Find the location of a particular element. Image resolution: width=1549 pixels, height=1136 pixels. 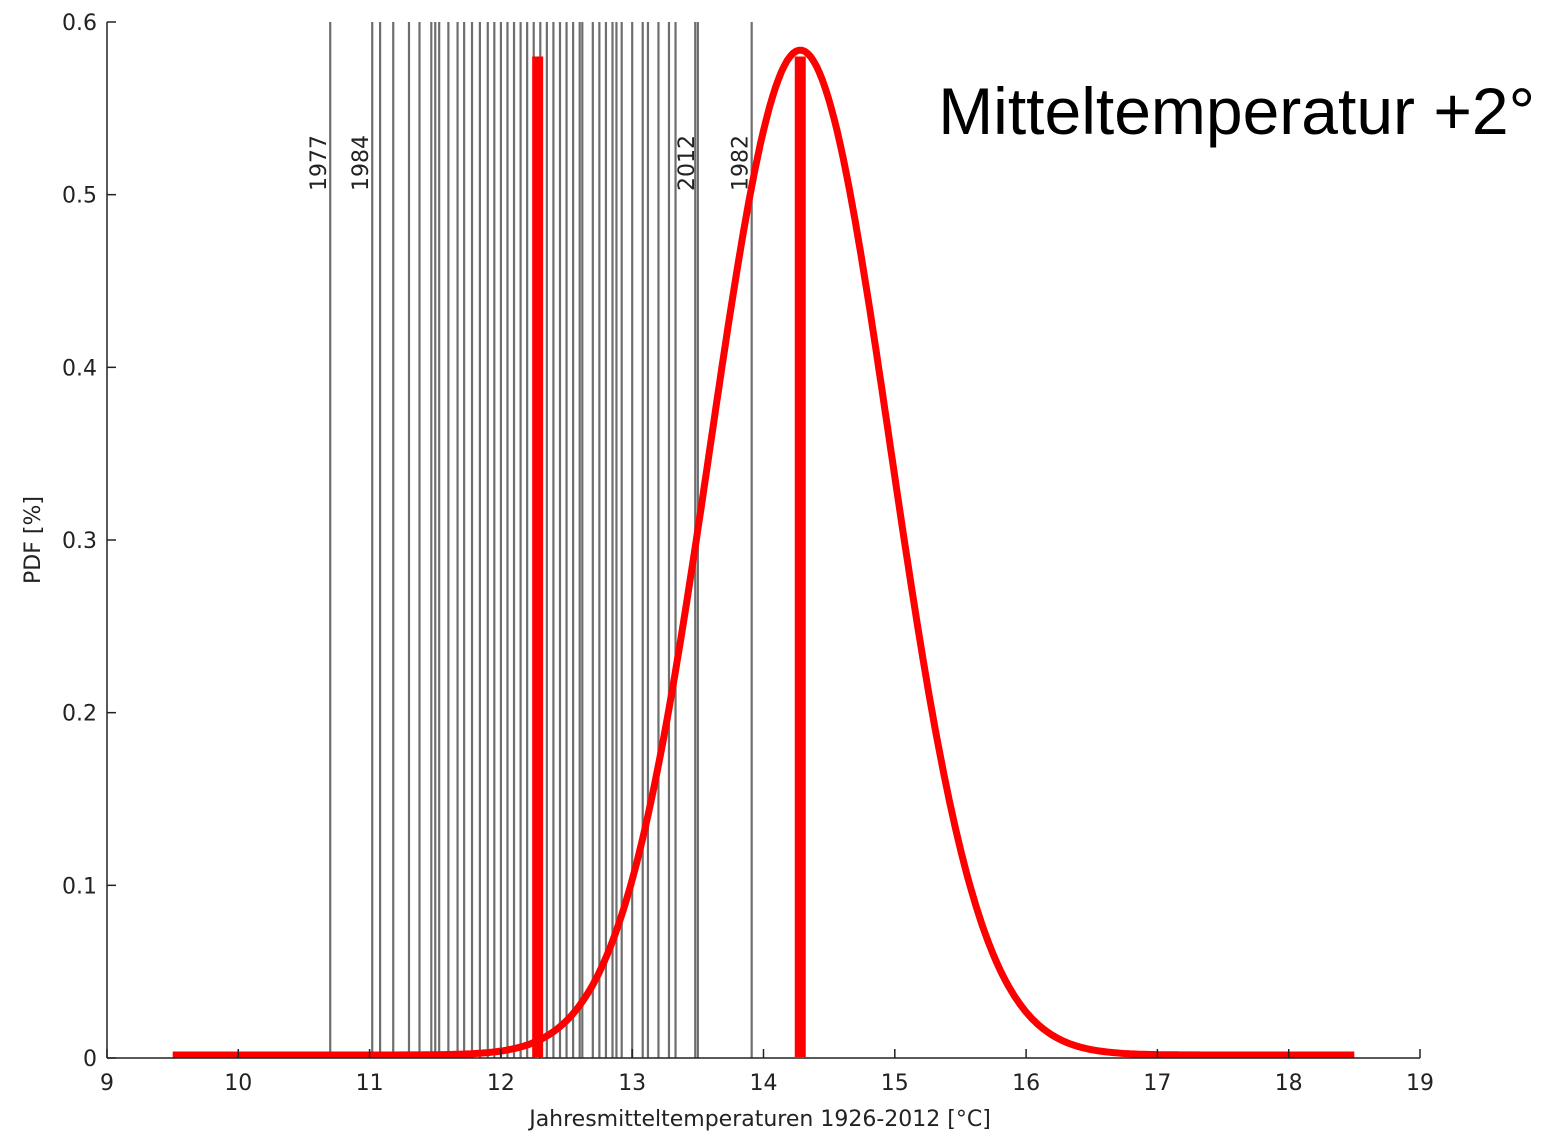

x-tick-label-12: 12 is located at coordinates (501, 1083).